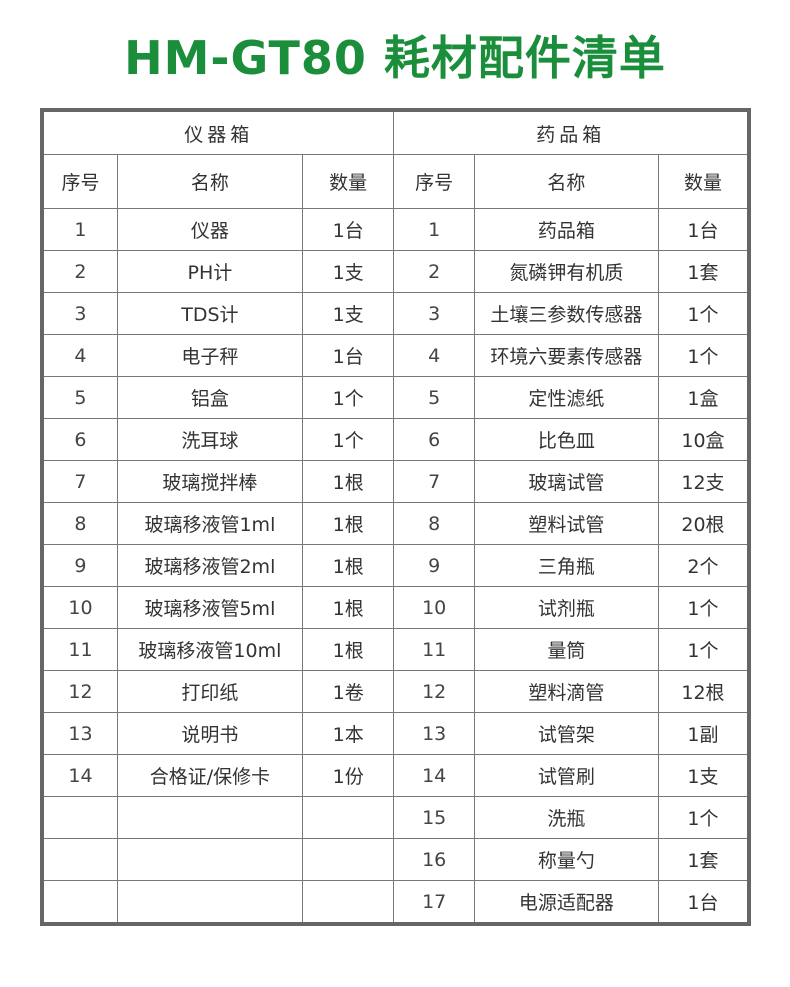 The width and height of the screenshot is (790, 987). What do you see at coordinates (209, 691) in the screenshot?
I see `item-name: 打印纸` at bounding box center [209, 691].